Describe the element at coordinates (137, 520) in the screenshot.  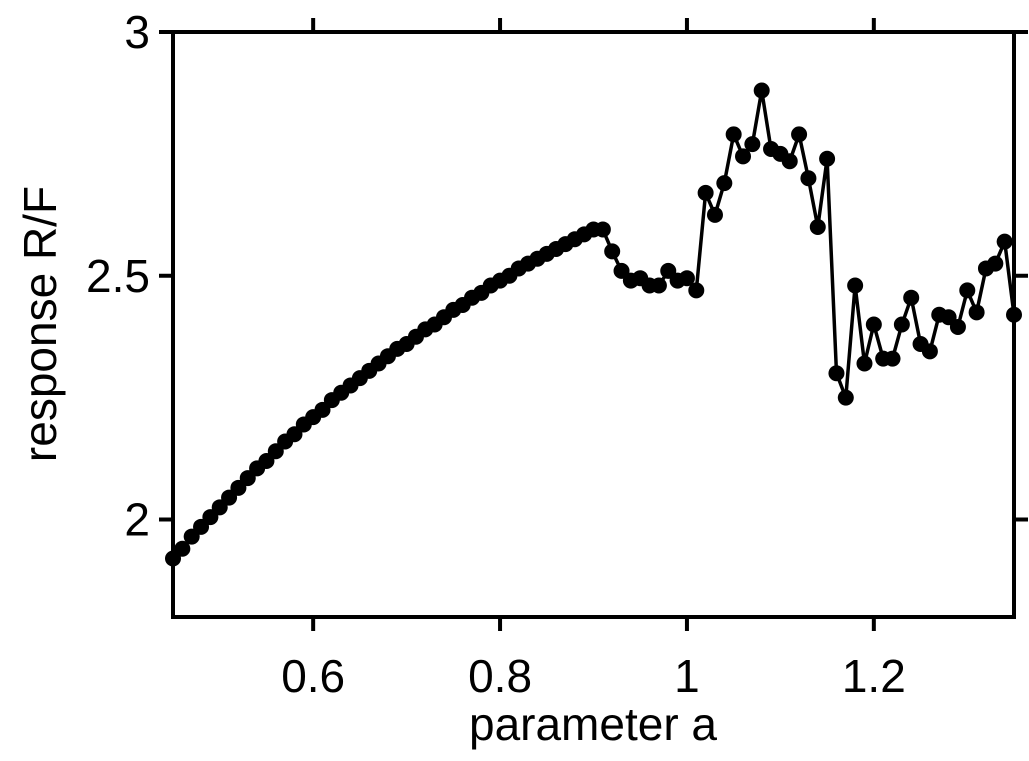
I see `y-tick-label: 2` at that location.